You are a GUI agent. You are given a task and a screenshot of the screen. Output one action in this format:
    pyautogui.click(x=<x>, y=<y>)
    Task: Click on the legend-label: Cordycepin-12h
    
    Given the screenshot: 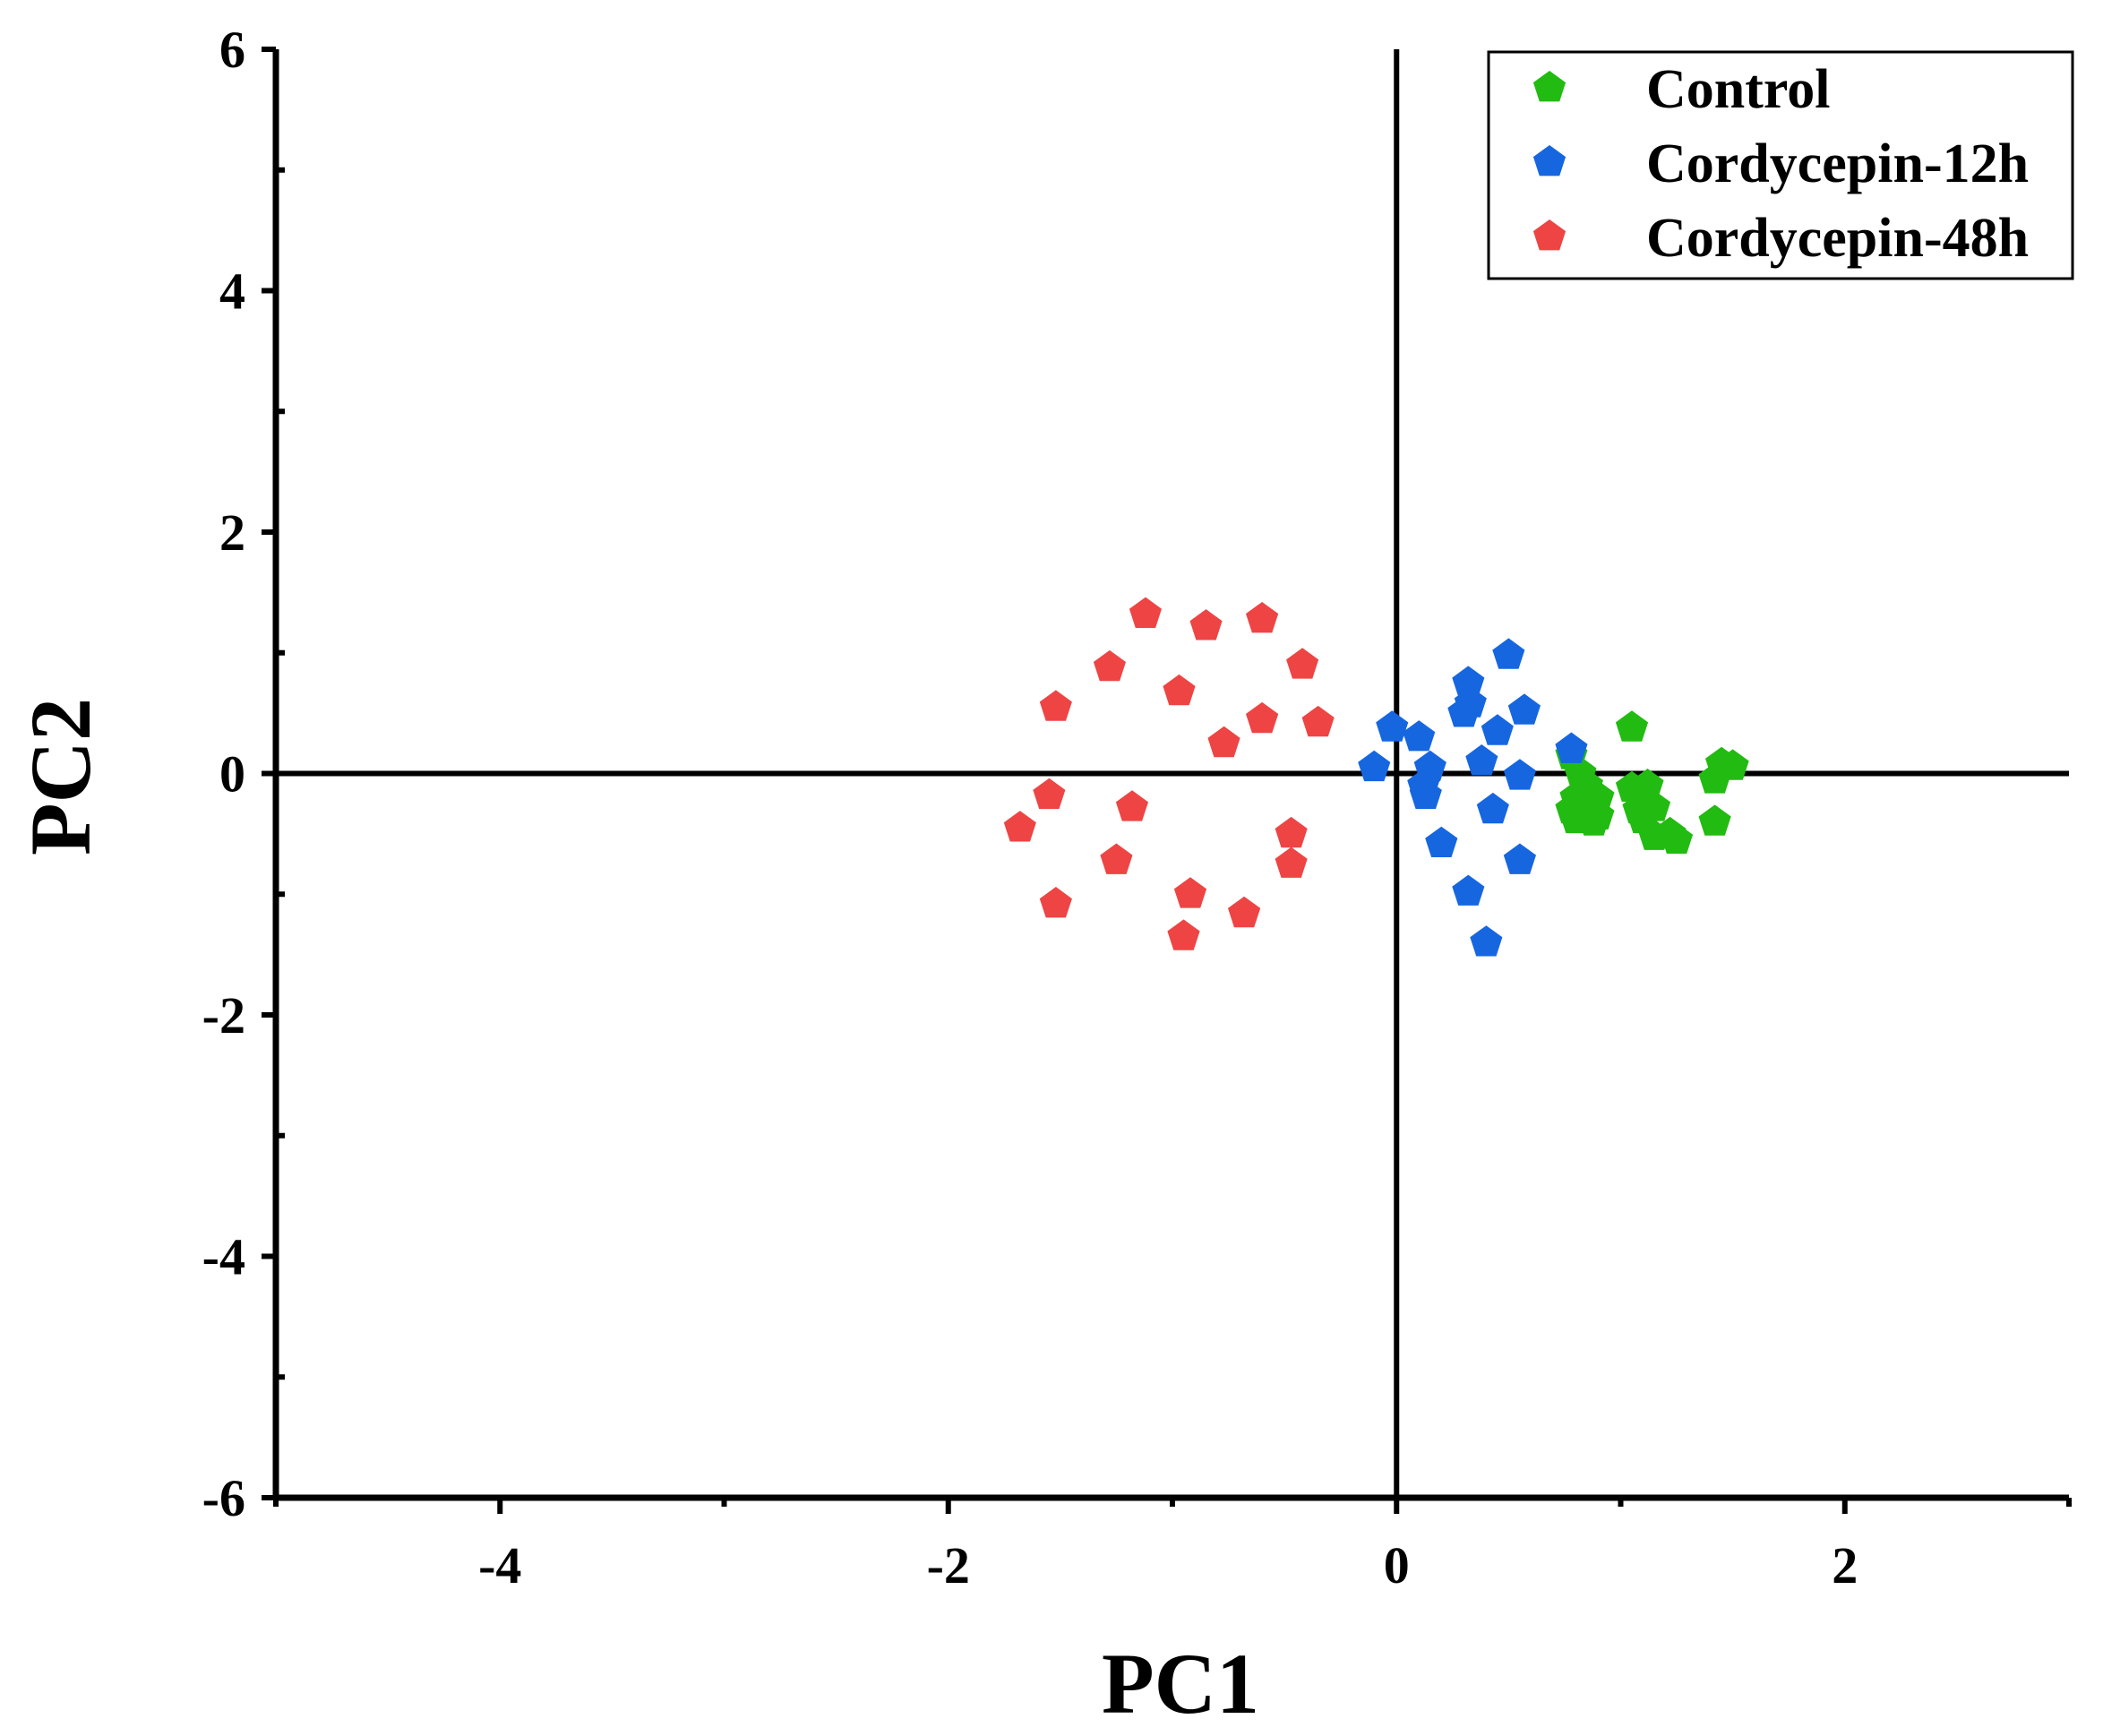 What is the action you would take?
    pyautogui.click(x=1837, y=164)
    